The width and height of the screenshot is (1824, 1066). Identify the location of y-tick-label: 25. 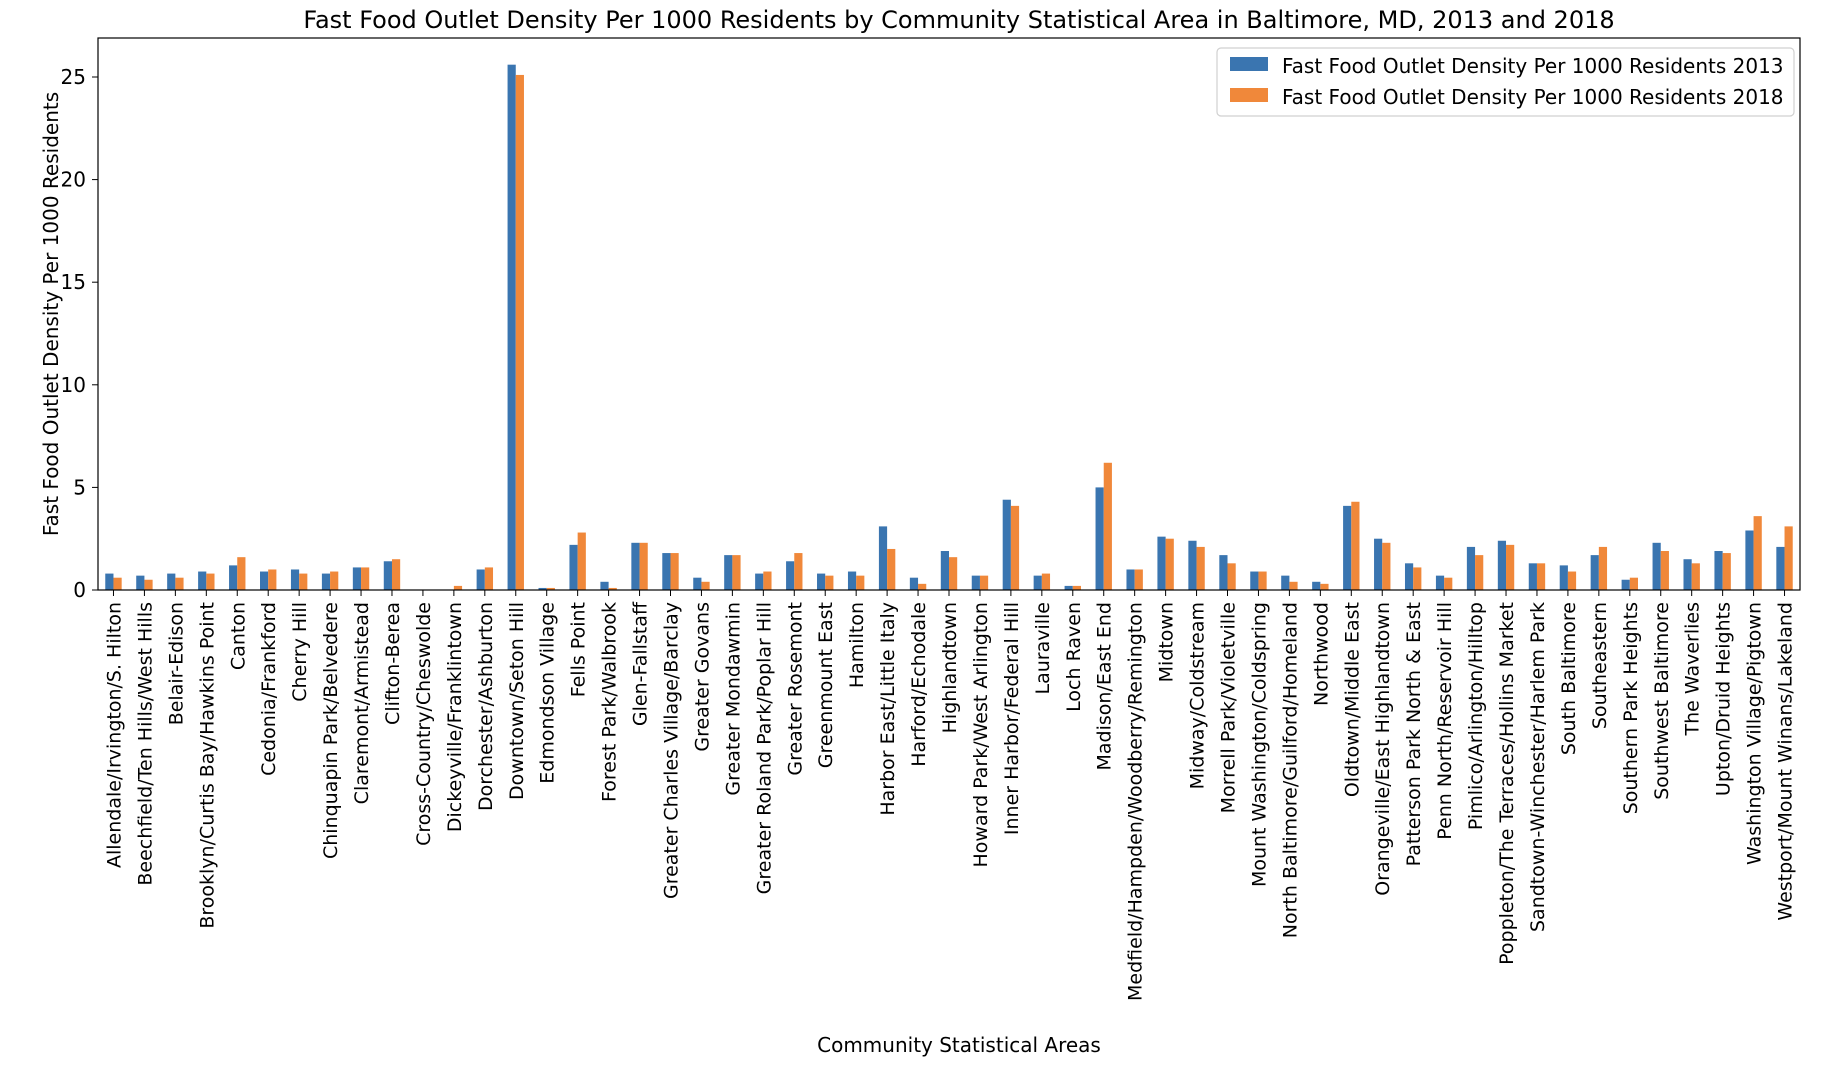
(73, 77).